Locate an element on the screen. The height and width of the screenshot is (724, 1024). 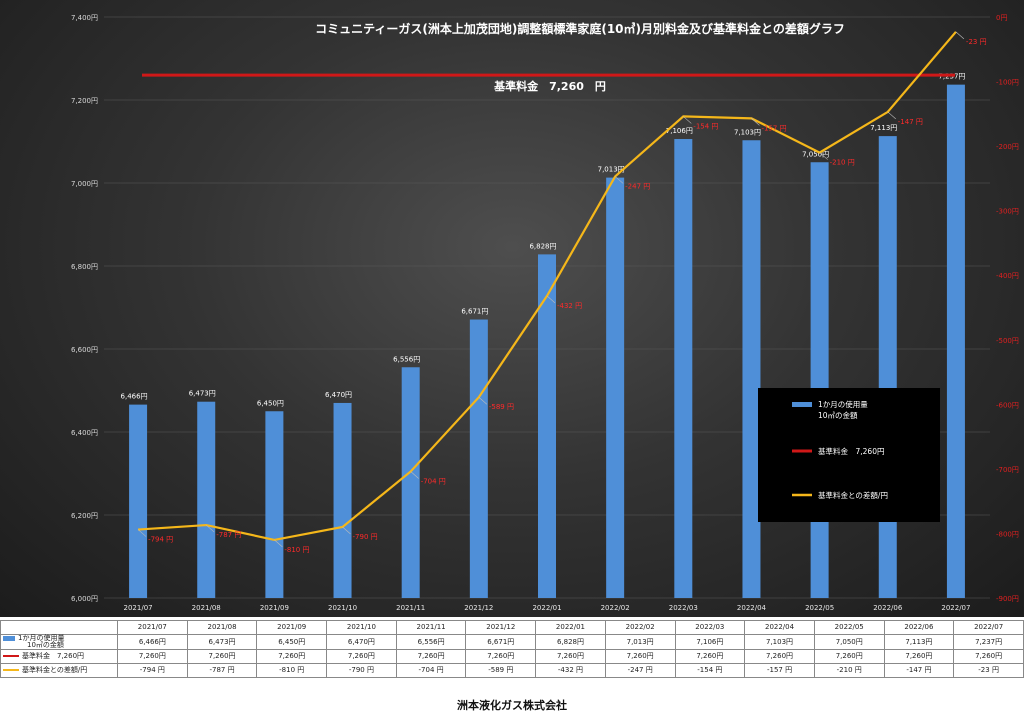
table-cell: -589 円 is located at coordinates (501, 670).